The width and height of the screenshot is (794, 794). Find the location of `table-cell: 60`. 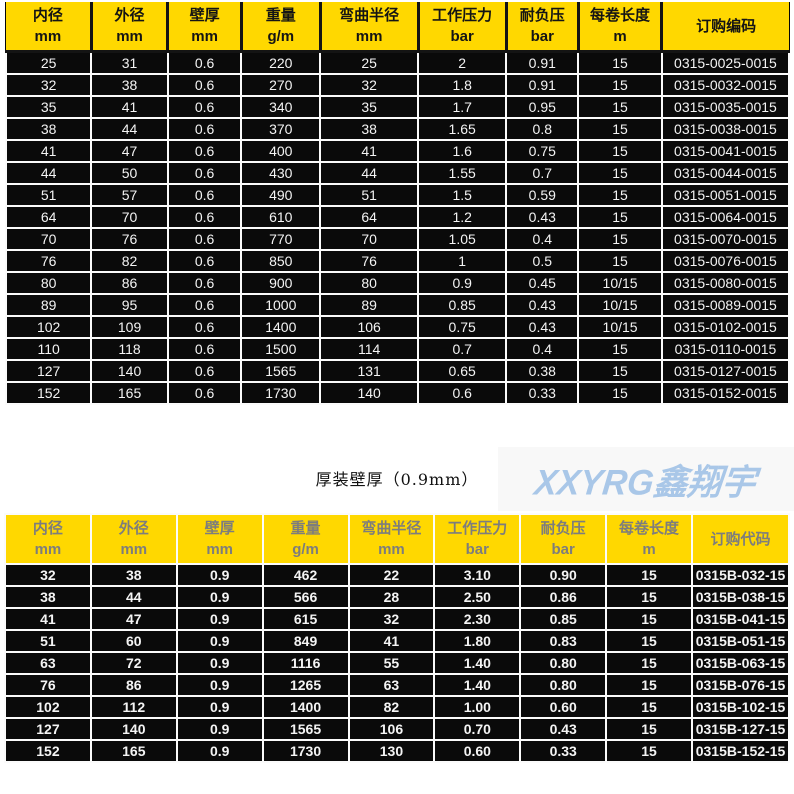

table-cell: 60 is located at coordinates (133, 641).